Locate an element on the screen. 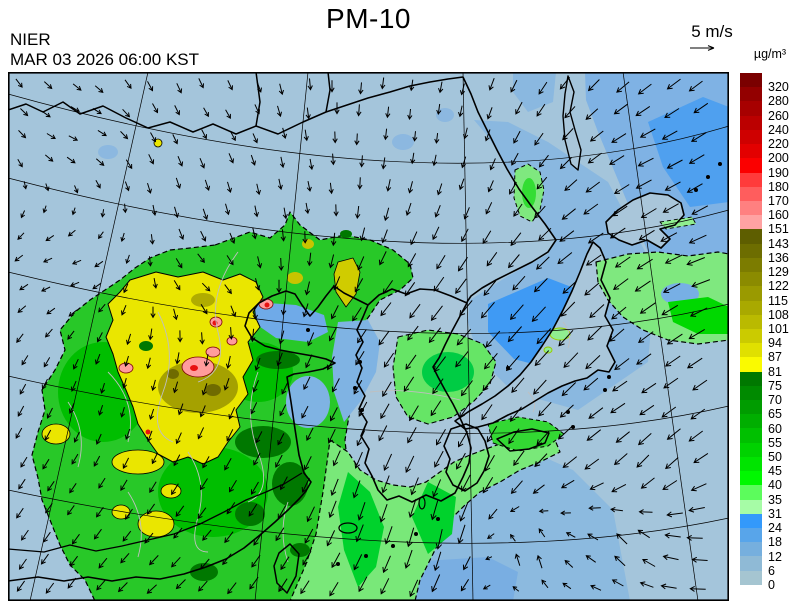 The image size is (799, 612). darkgreen-h is located at coordinates (300, 550).